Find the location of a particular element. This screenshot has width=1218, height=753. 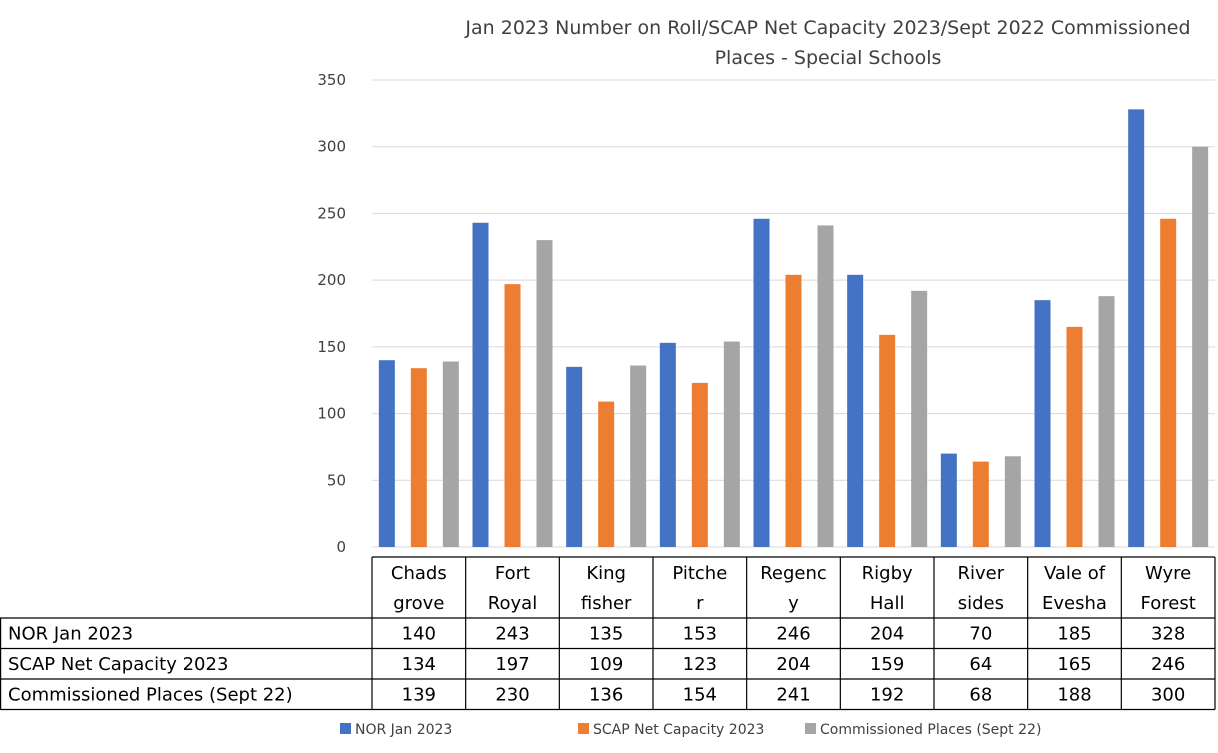

table-value: 241 is located at coordinates (793, 694).